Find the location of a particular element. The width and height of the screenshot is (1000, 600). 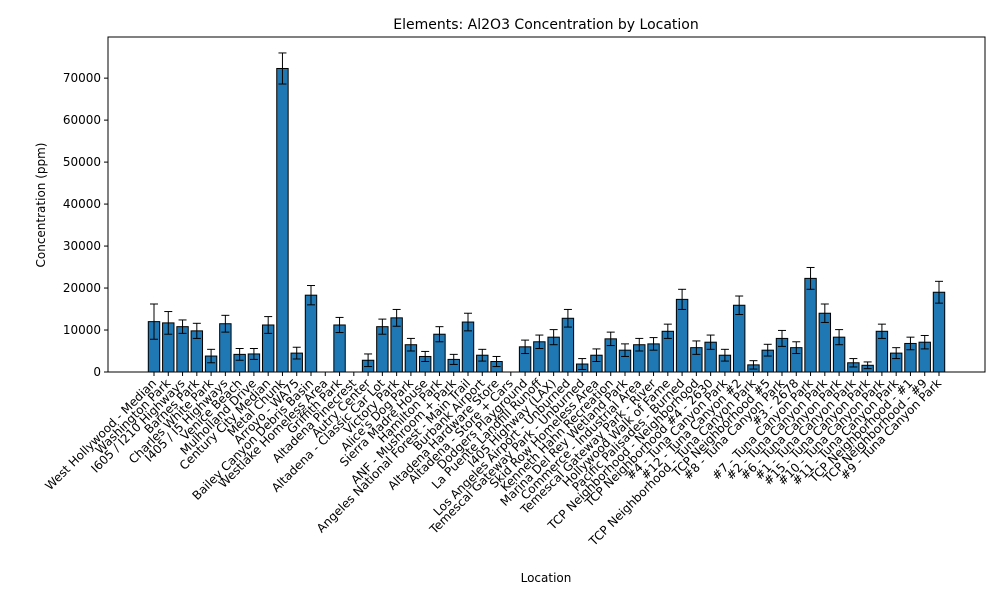

y-tick-label: 60000 is located at coordinates (82, 120).